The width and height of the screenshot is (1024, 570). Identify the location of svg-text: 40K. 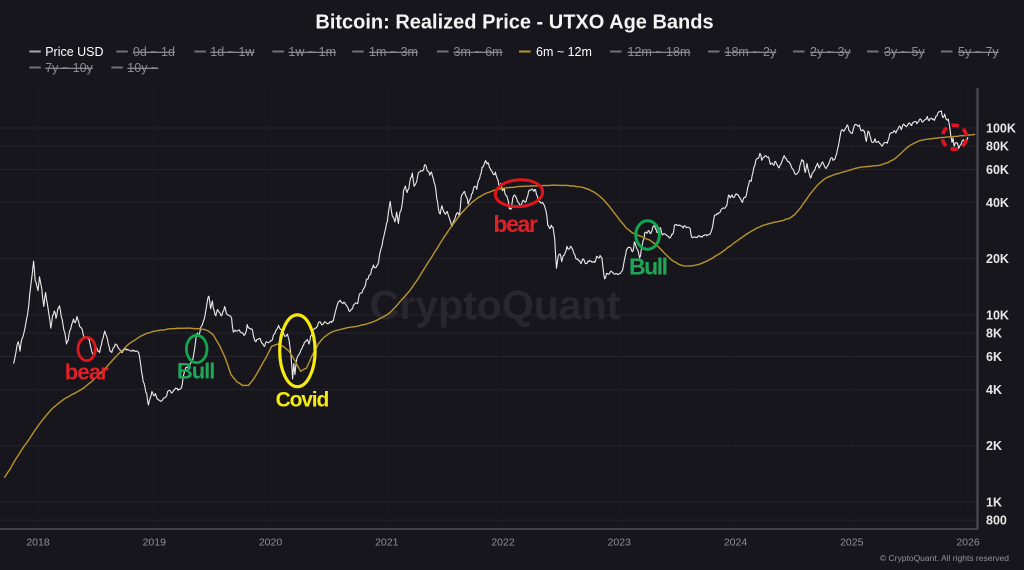
(997, 203).